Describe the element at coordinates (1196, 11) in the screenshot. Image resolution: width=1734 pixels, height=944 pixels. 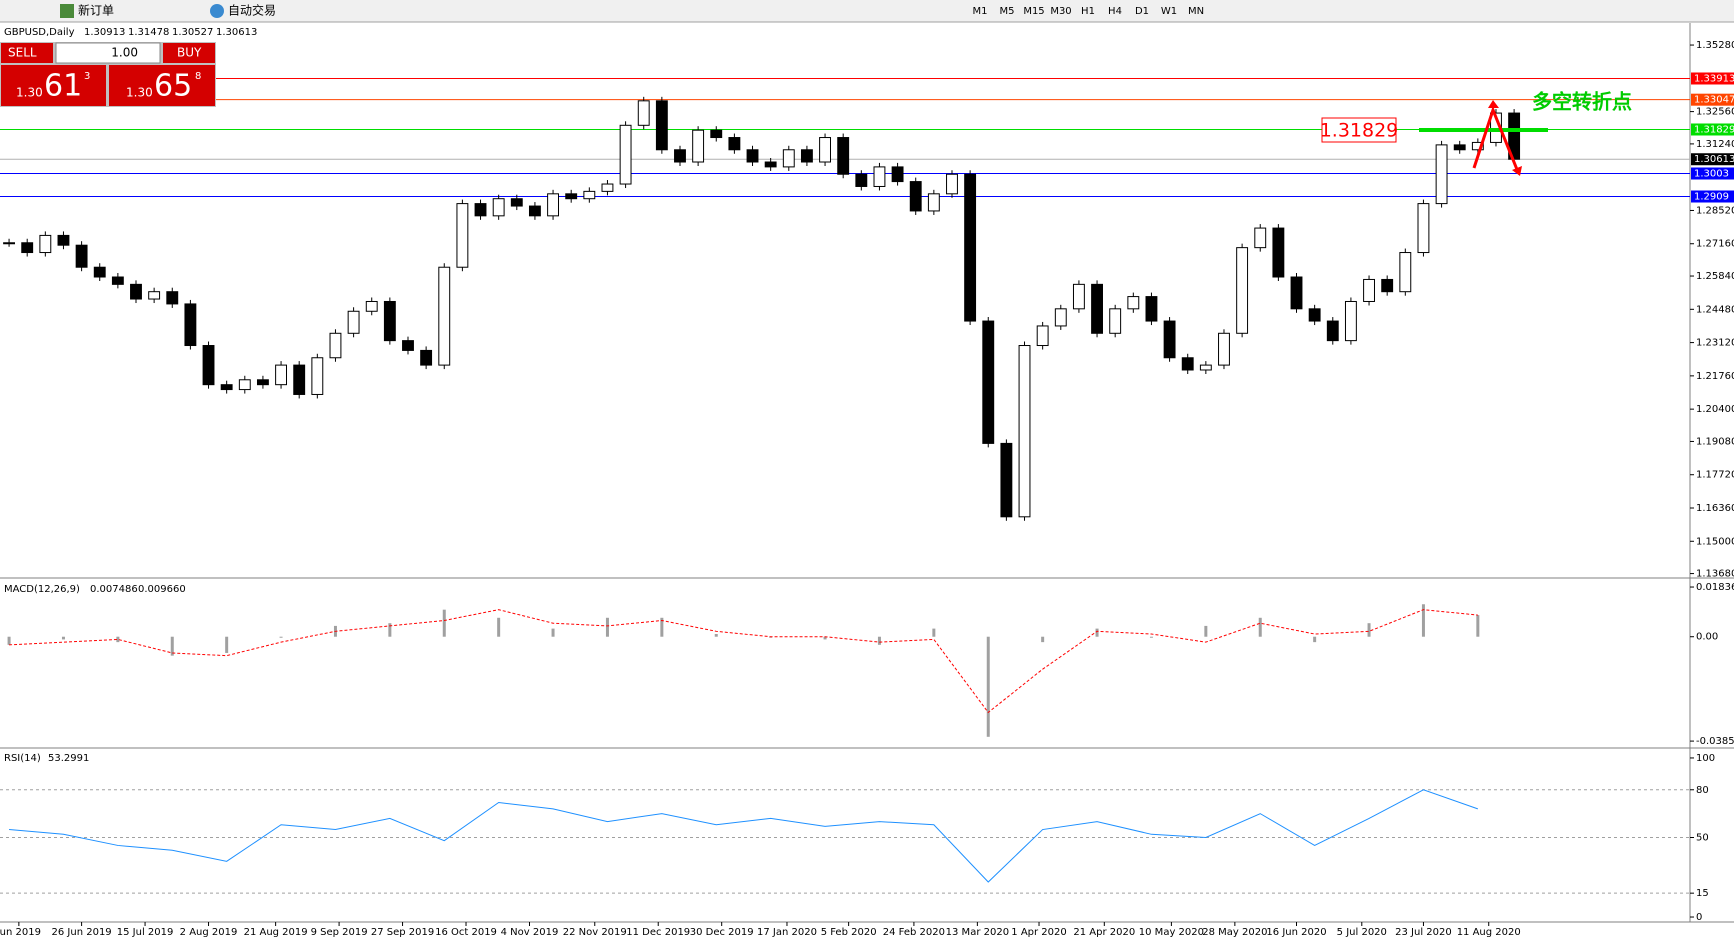
I see `timeframe-button: MN` at that location.